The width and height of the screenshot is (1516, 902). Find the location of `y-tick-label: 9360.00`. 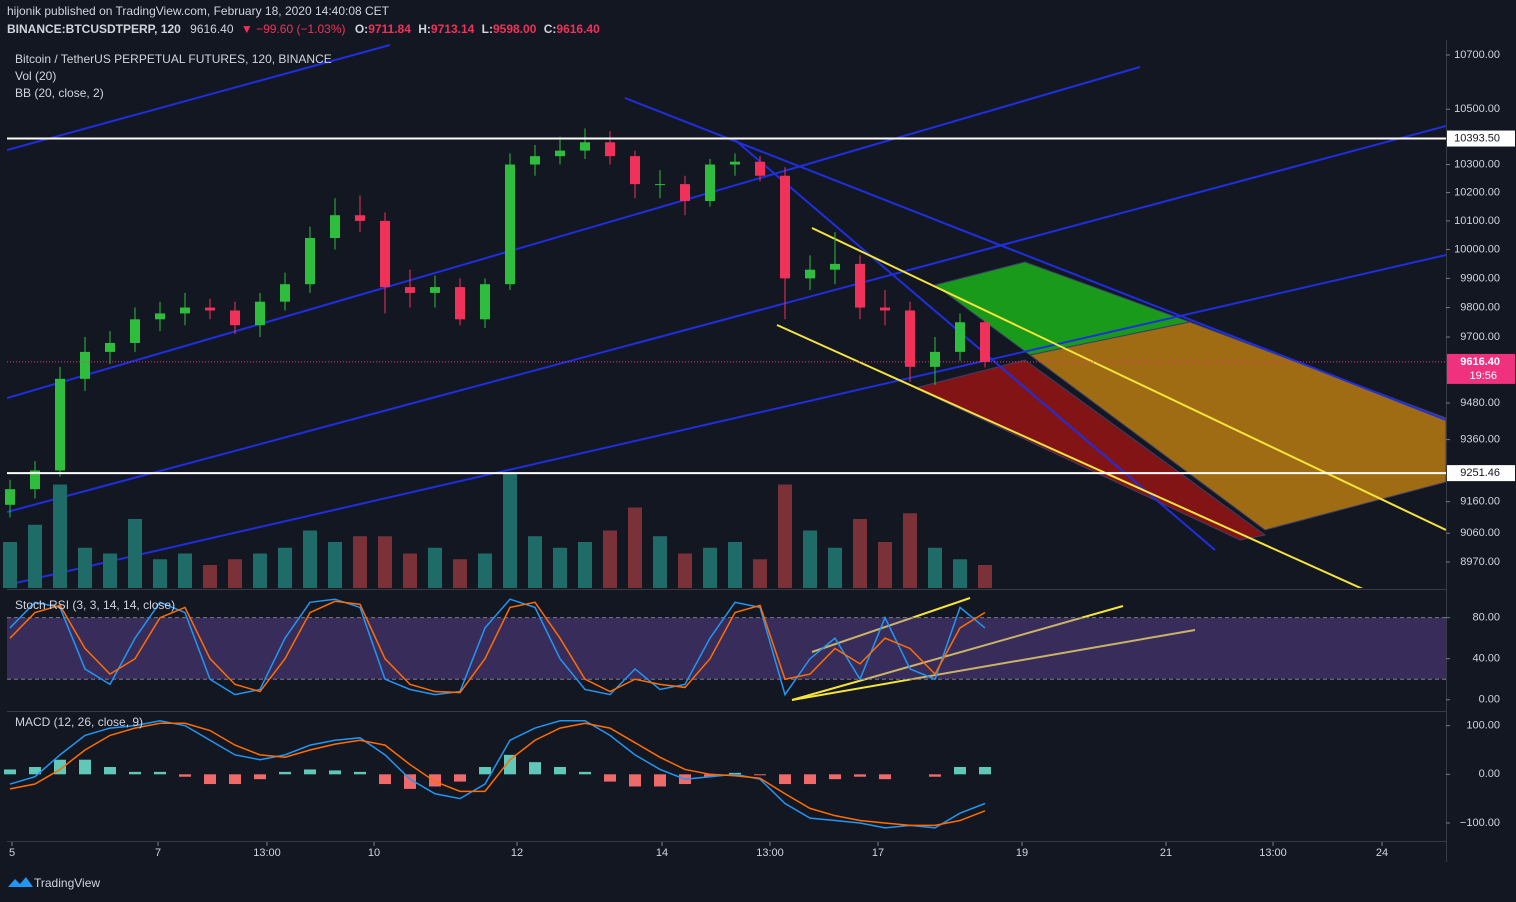

y-tick-label: 9360.00 is located at coordinates (1480, 439).